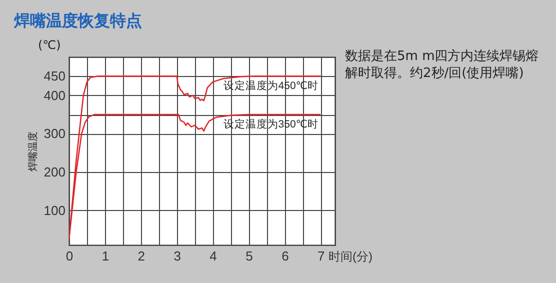  I want to click on x-tick-label: 2, so click(142, 256).